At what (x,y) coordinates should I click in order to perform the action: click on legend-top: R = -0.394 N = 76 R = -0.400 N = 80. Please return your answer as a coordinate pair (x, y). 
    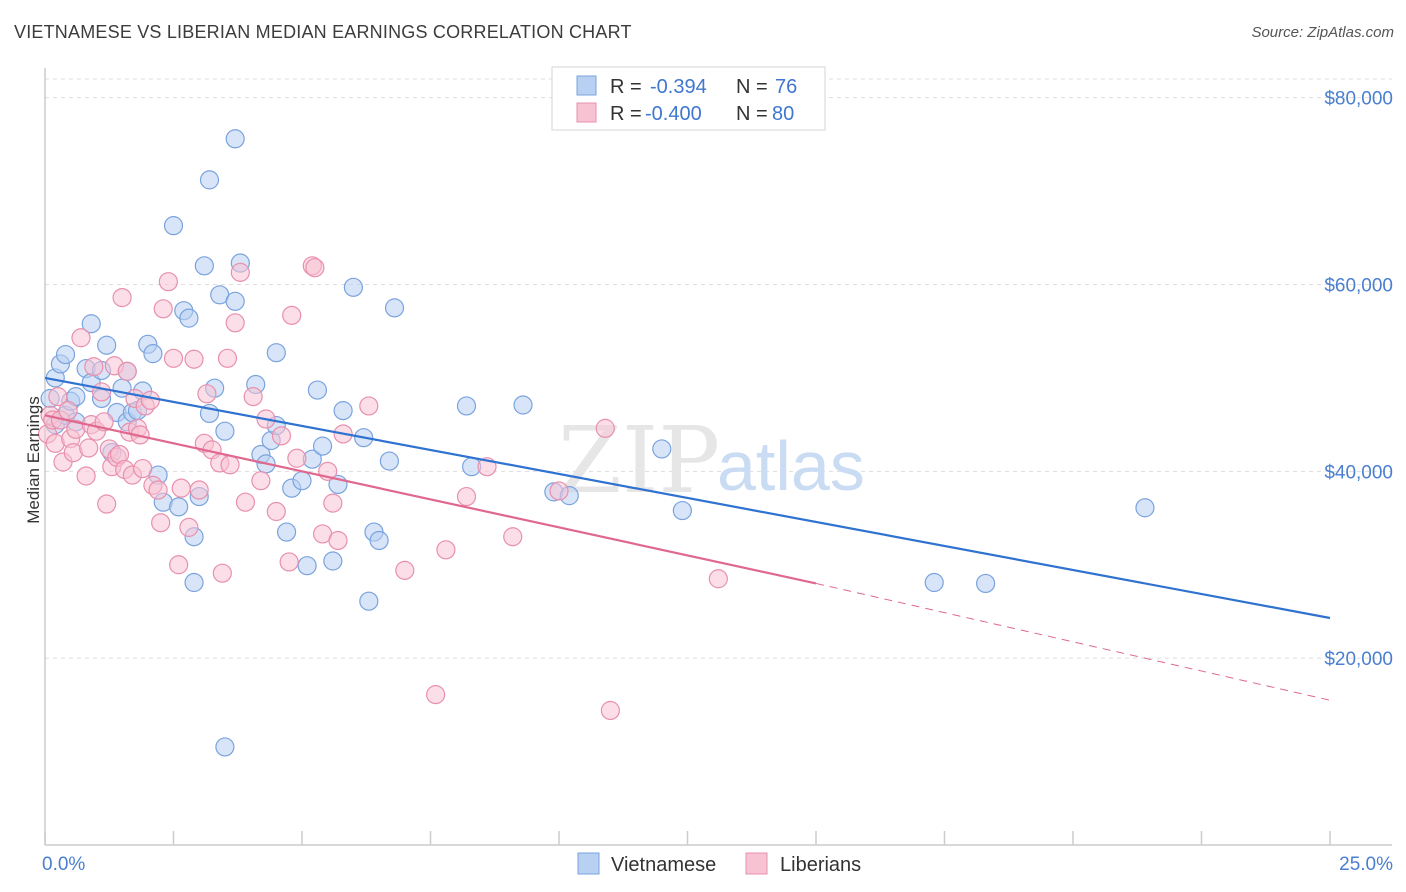
    Looking at the image, I should click on (688, 98).